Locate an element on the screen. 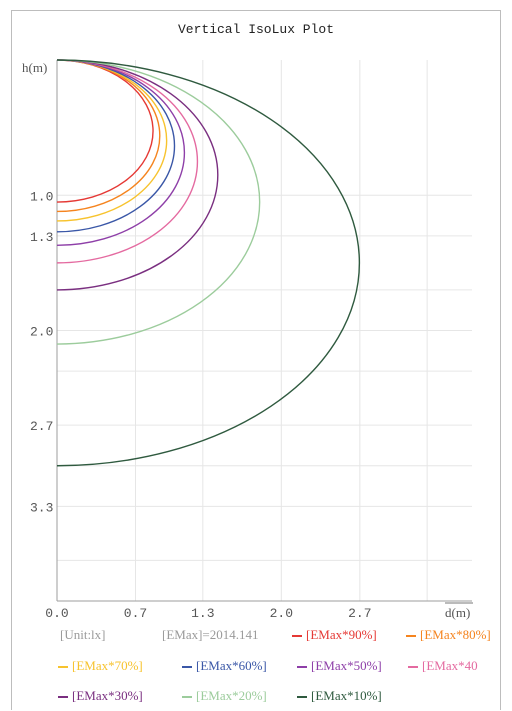 The image size is (512, 711). y-tick-label: 1.0 is located at coordinates (41, 196).